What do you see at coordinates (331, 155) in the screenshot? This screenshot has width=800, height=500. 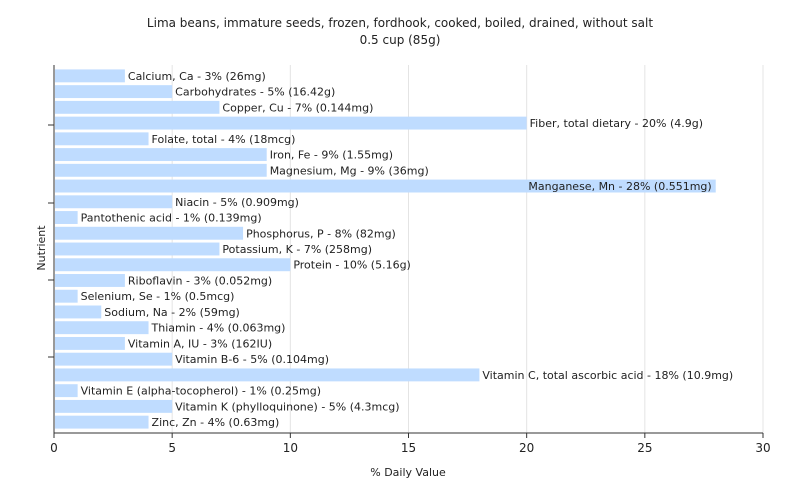 I see `bar-label: Iron, Fe - 9% (1.55mg)` at bounding box center [331, 155].